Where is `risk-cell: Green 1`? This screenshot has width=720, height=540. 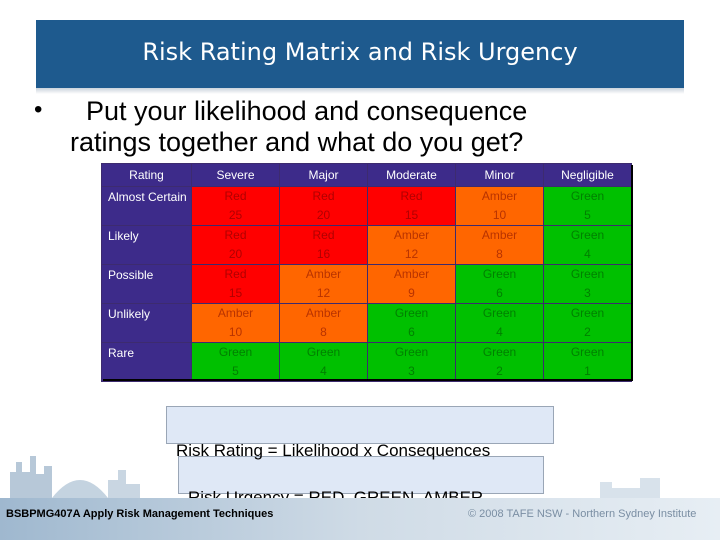
risk-cell: Green 1 is located at coordinates (587, 362).